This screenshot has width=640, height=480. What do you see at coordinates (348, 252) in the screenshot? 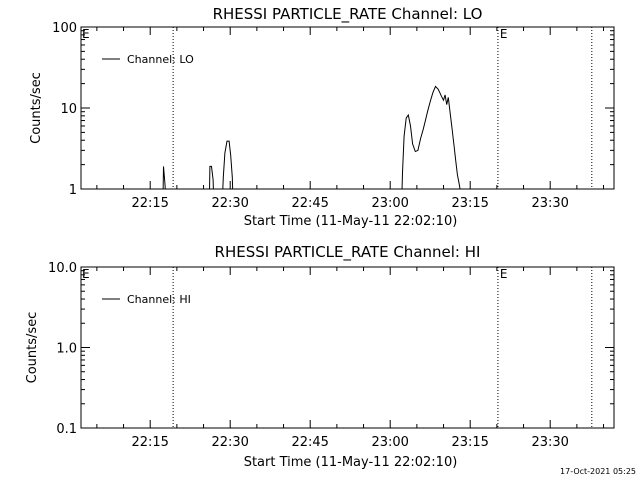
I see `chart-title: RHESSI PARTICLE_RATE Channel: HI` at bounding box center [348, 252].